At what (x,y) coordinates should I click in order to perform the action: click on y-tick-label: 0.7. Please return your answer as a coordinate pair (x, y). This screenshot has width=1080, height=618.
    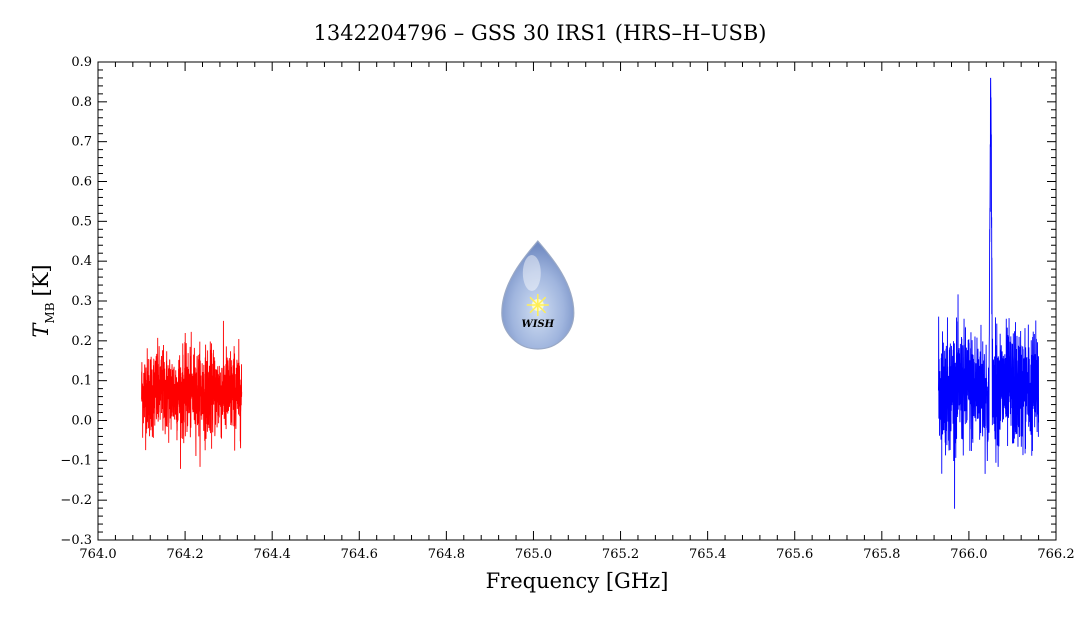
    Looking at the image, I should click on (81, 142).